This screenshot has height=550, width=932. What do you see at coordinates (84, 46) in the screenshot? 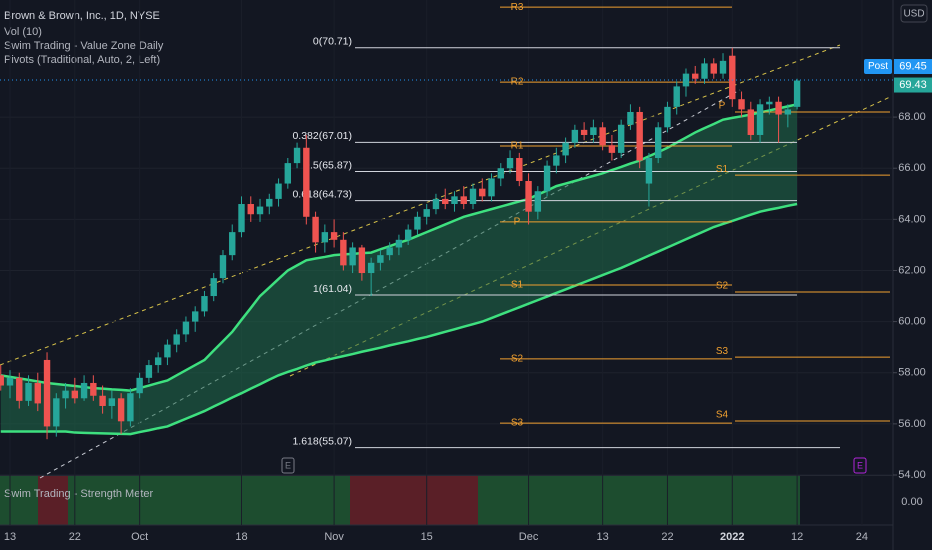
I see `indicator-label: Swim Trading - Value Zone Daily` at bounding box center [84, 46].